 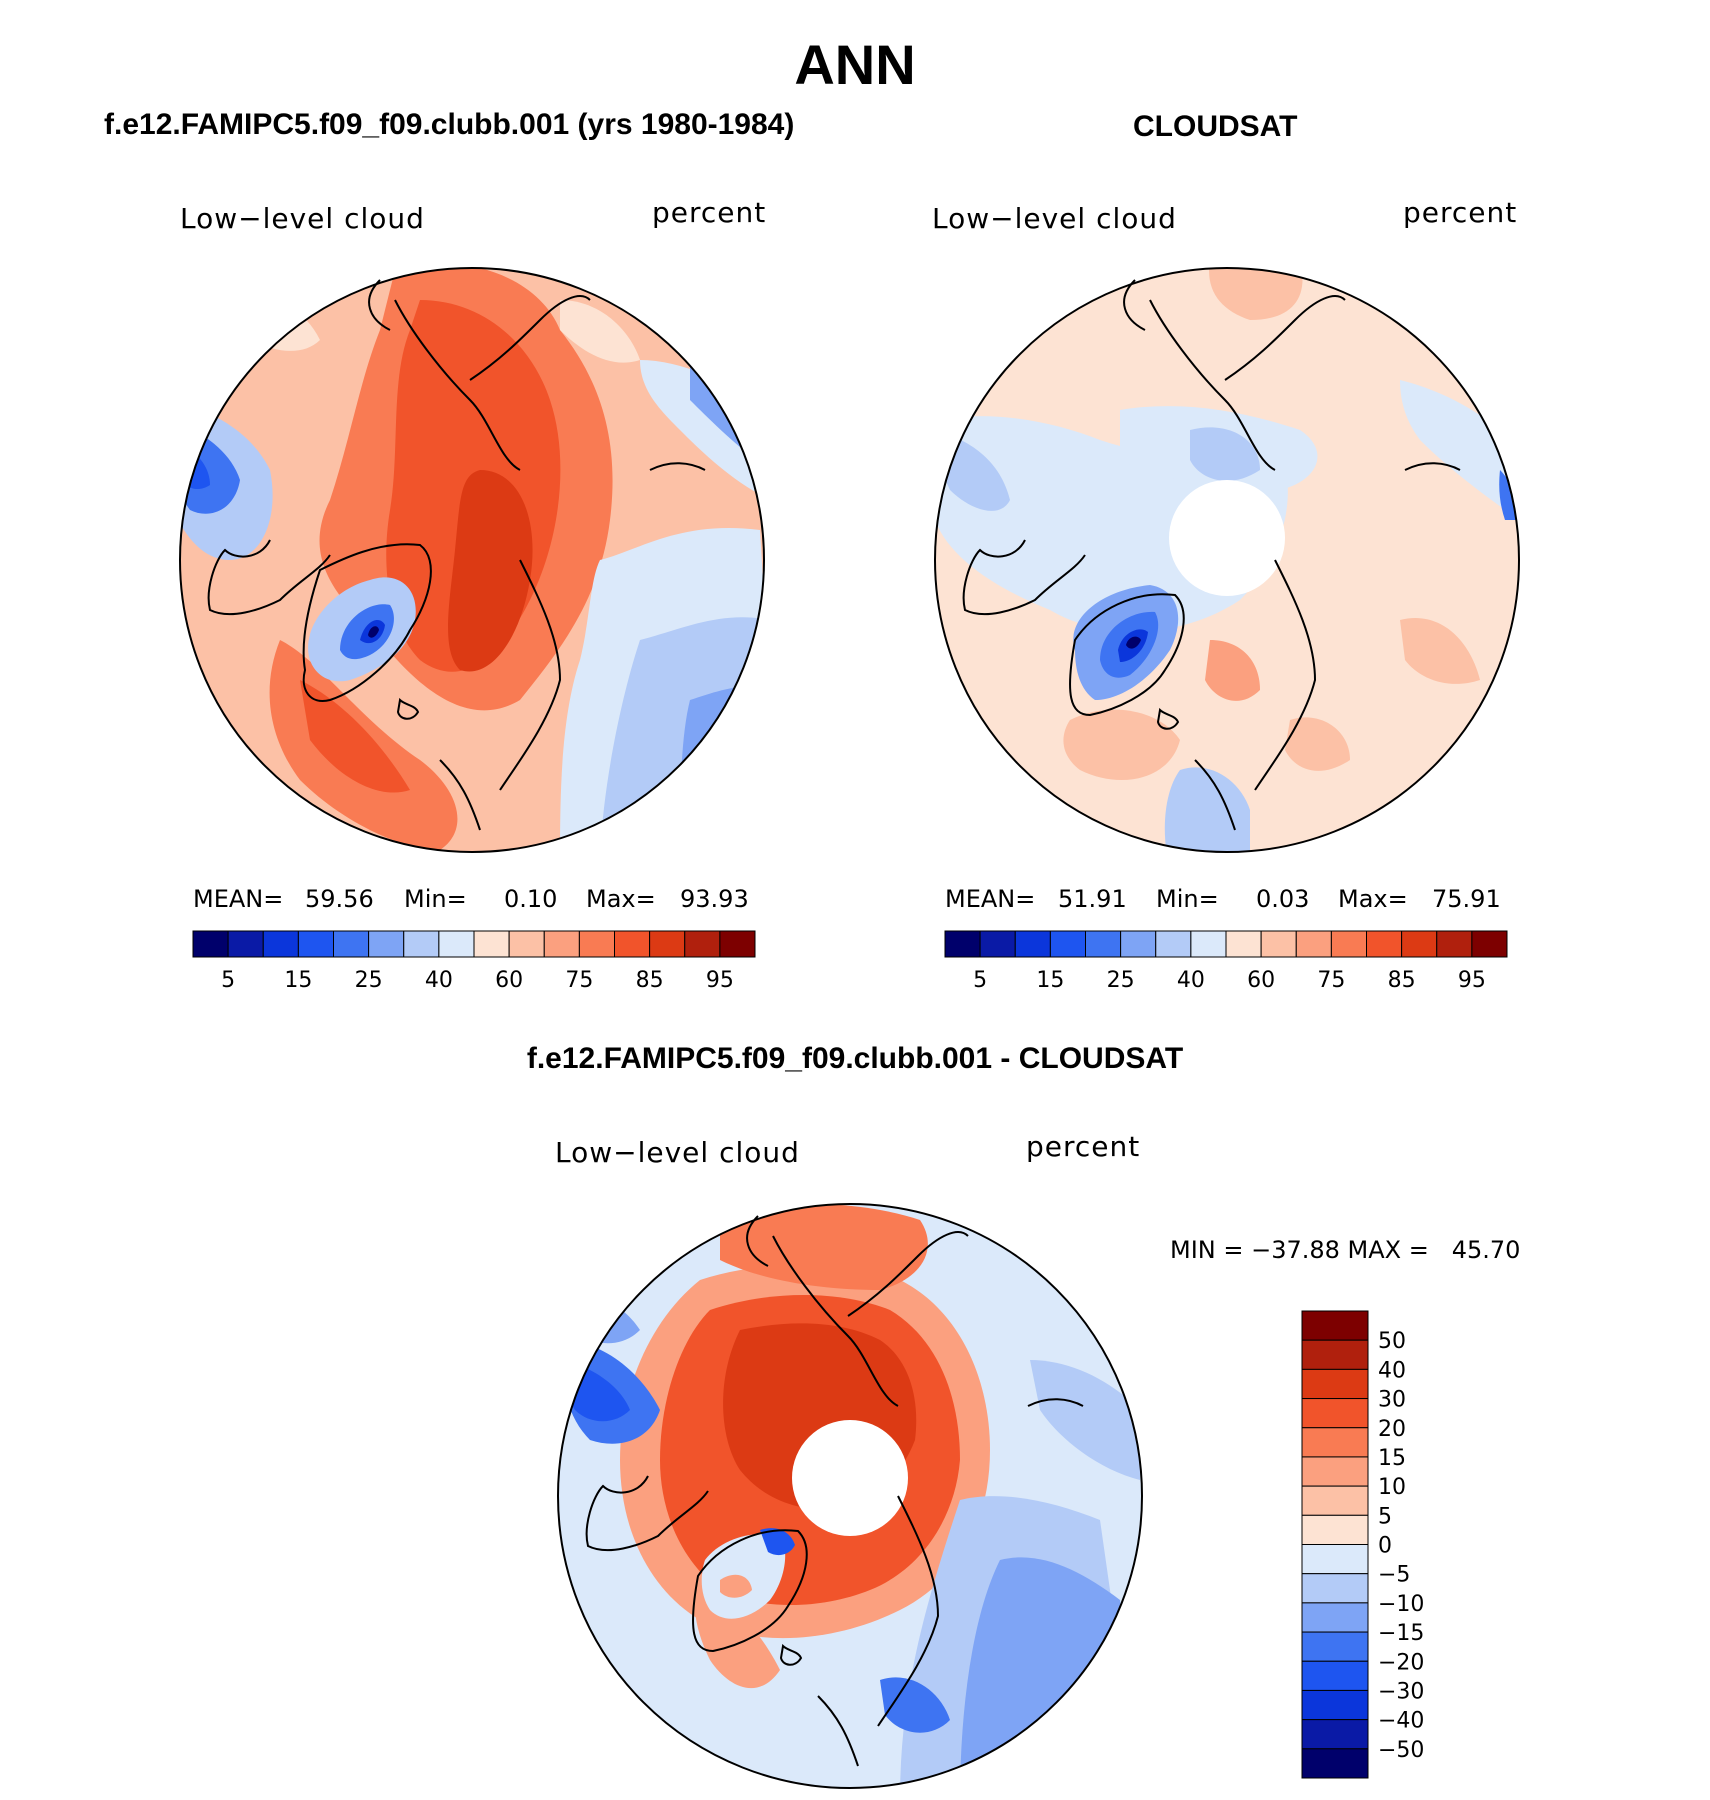 What do you see at coordinates (855, 64) in the screenshot?
I see `main-title: ANN` at bounding box center [855, 64].